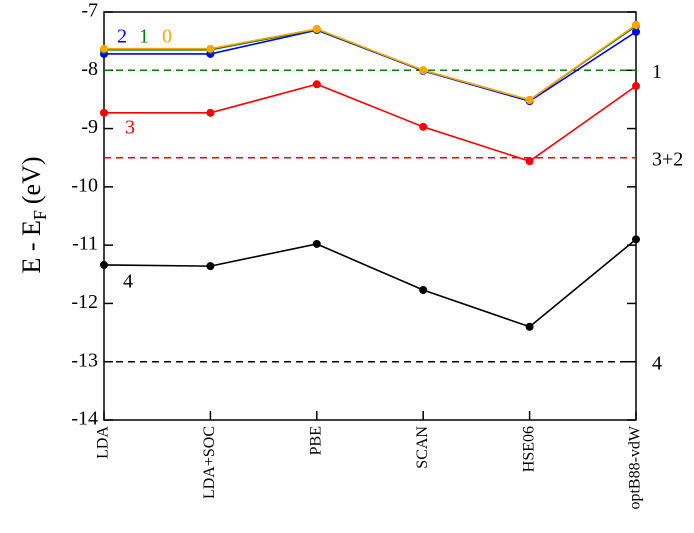 This screenshot has width=694, height=533. I want to click on y-axis-label: E - EF (eV), so click(33, 214).